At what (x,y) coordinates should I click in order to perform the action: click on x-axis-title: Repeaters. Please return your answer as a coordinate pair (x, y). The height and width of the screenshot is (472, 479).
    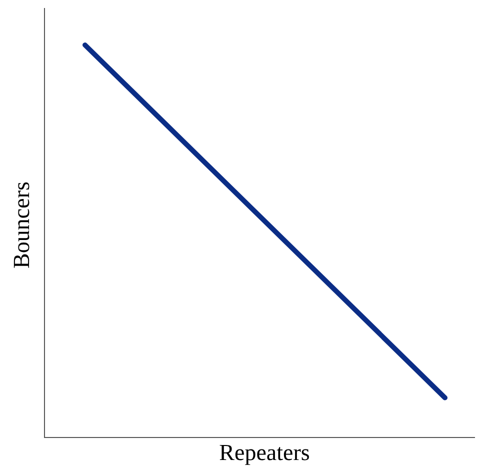
    Looking at the image, I should click on (264, 453).